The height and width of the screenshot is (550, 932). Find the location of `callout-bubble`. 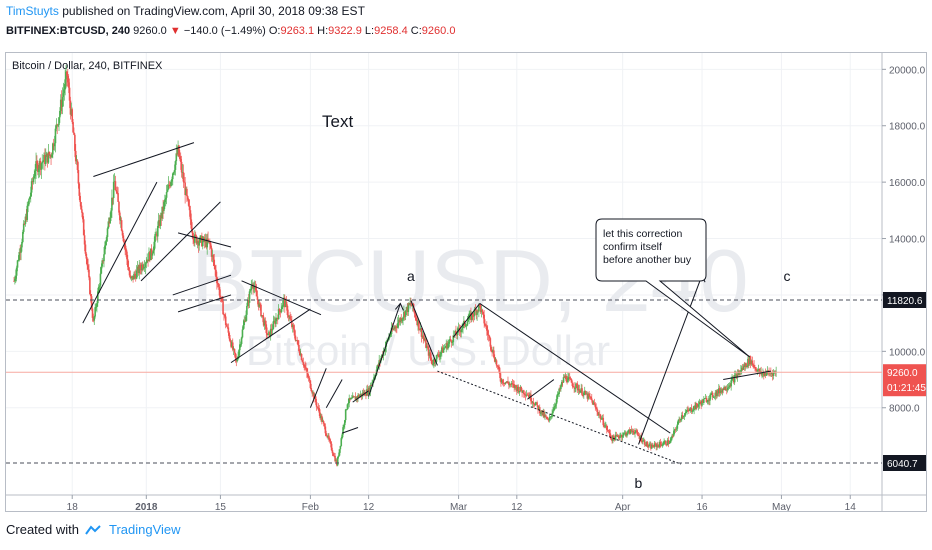

callout-bubble is located at coordinates (673, 288).